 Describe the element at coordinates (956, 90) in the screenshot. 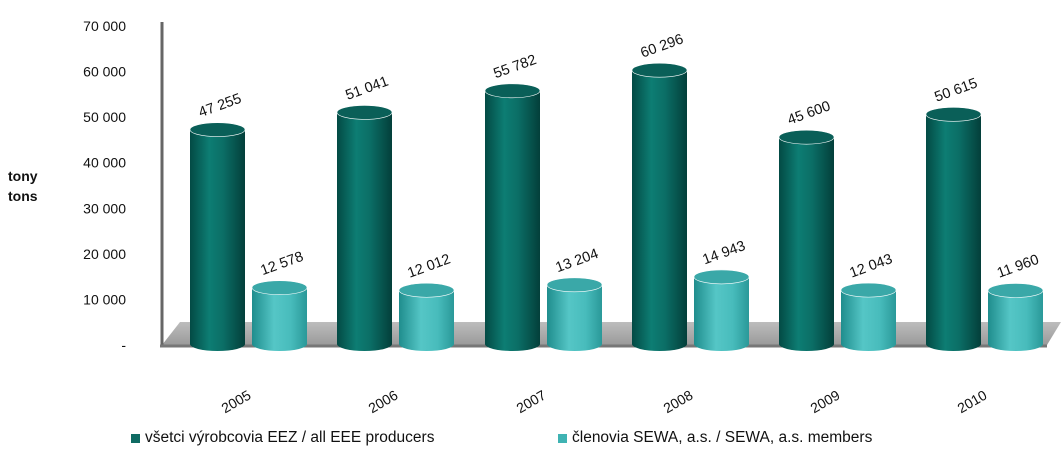

I see `data-label: 50 615` at that location.